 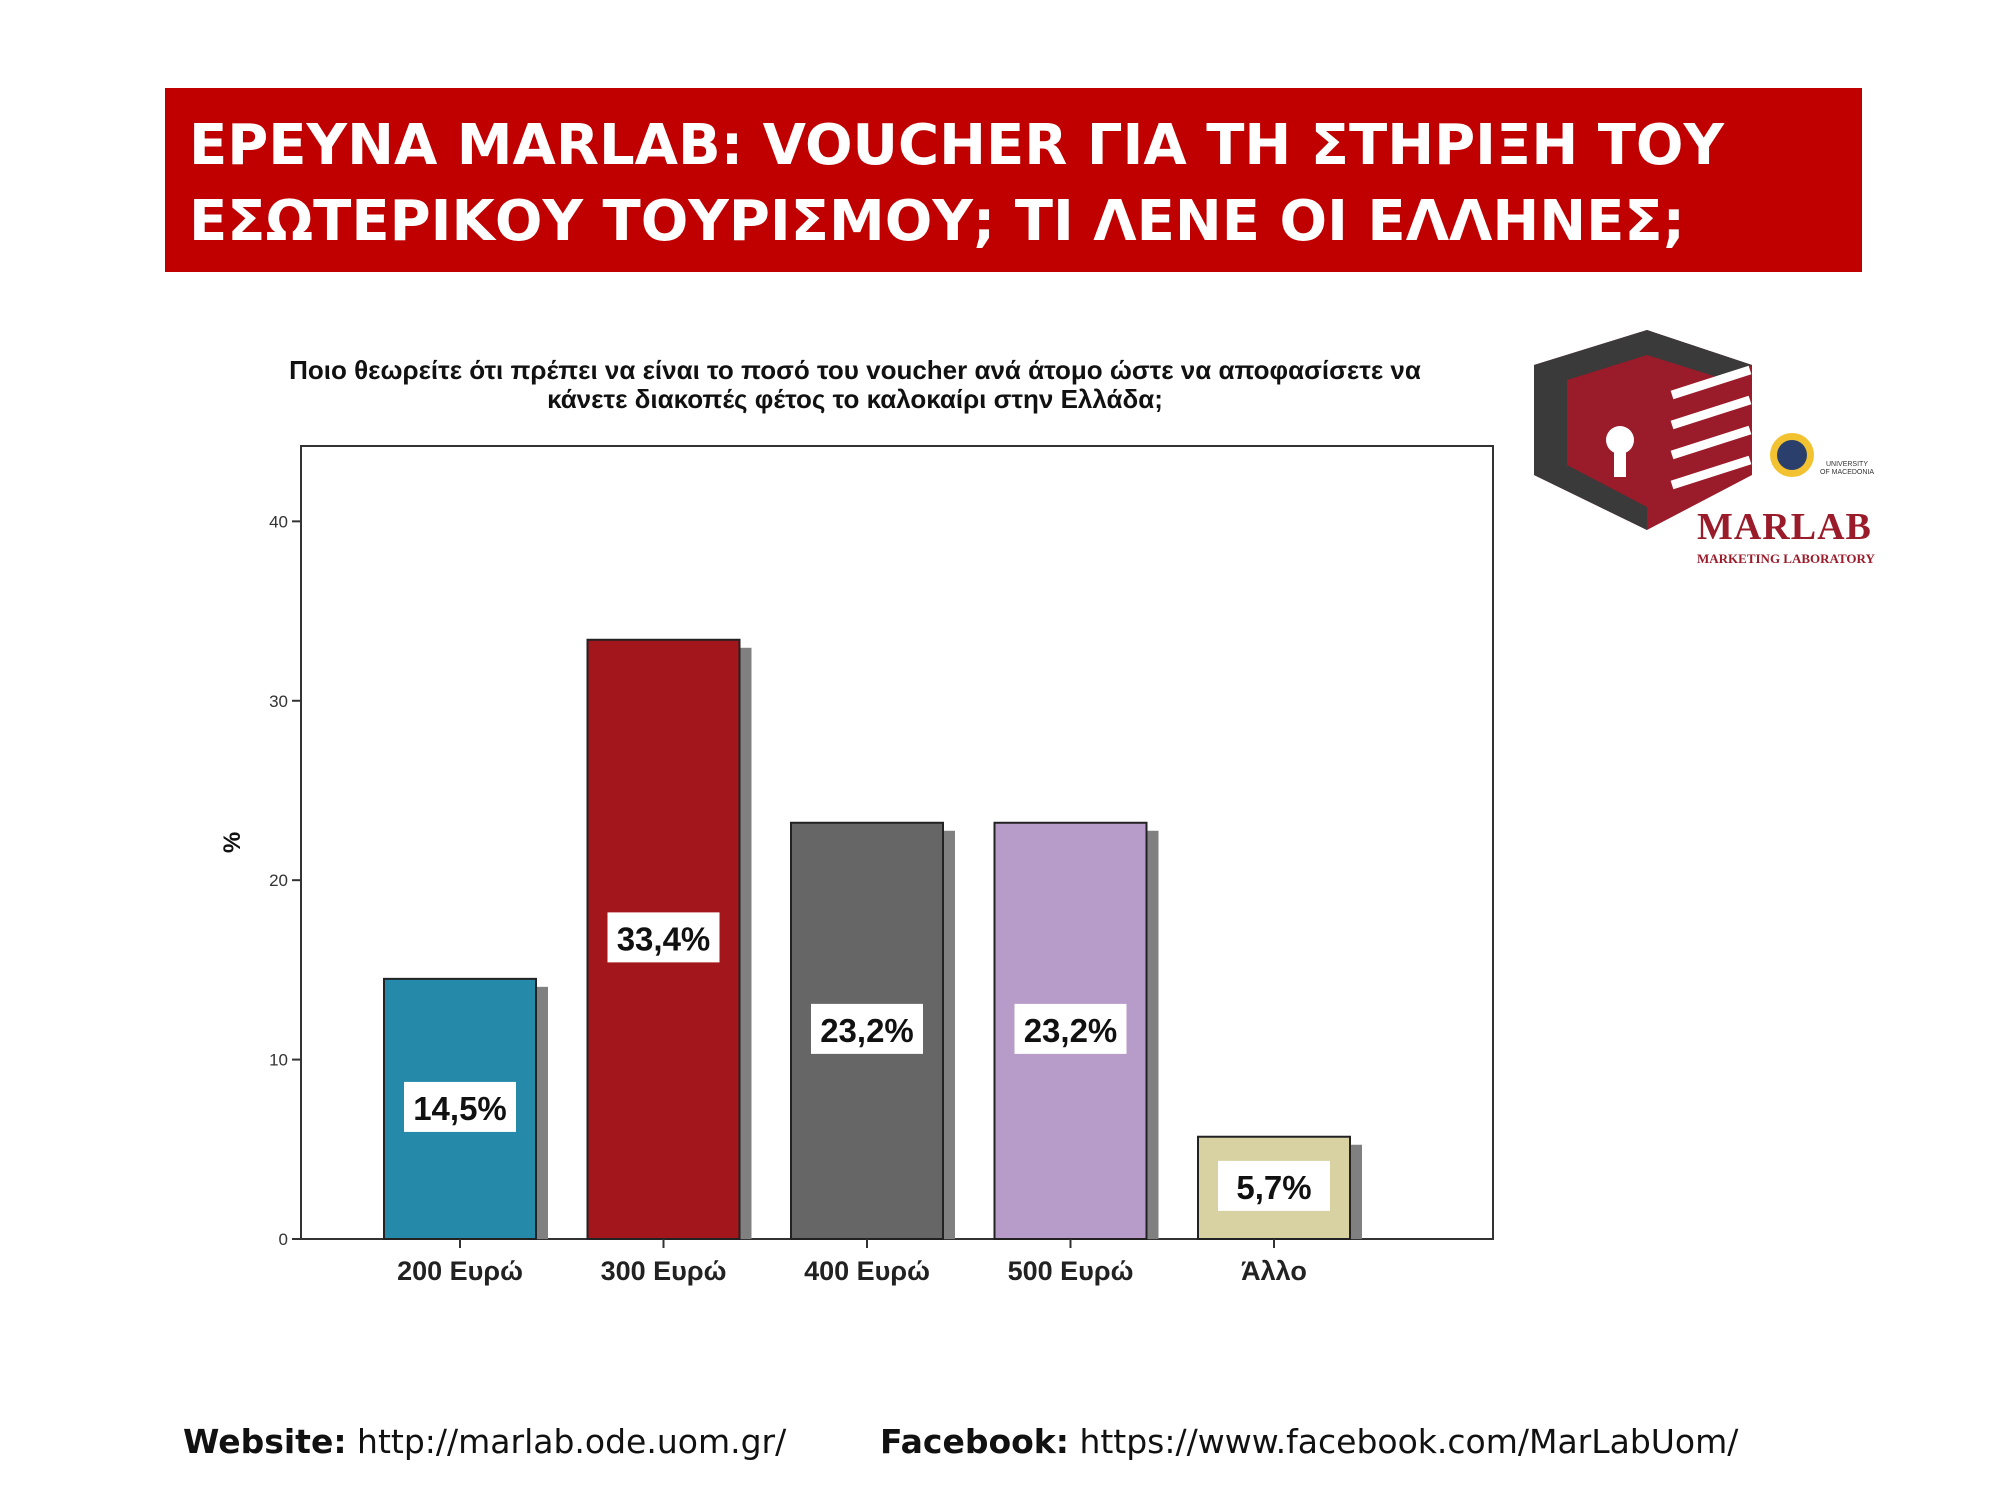 What do you see at coordinates (572, 1441) in the screenshot?
I see `website-link: http://marlab.ode.uom.gr/` at bounding box center [572, 1441].